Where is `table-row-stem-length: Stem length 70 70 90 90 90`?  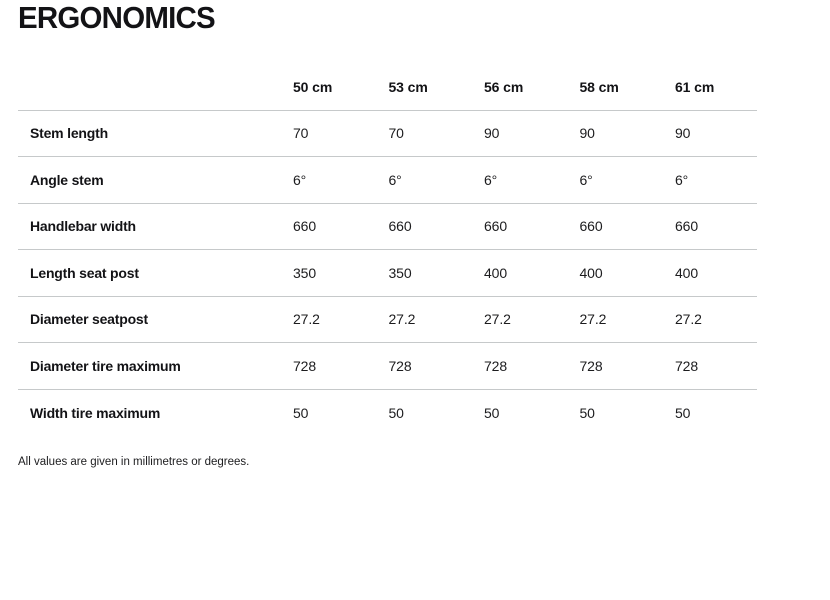
table-row-stem-length: Stem length 70 70 90 90 90 is located at coordinates (387, 134).